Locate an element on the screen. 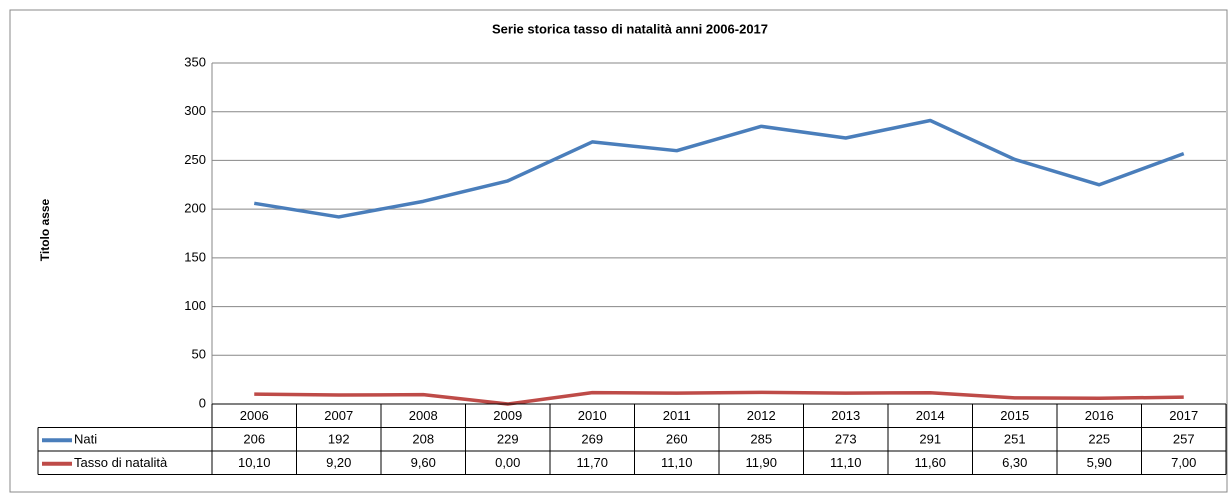 The height and width of the screenshot is (496, 1230). x-tick-label: 2007 is located at coordinates (338, 415).